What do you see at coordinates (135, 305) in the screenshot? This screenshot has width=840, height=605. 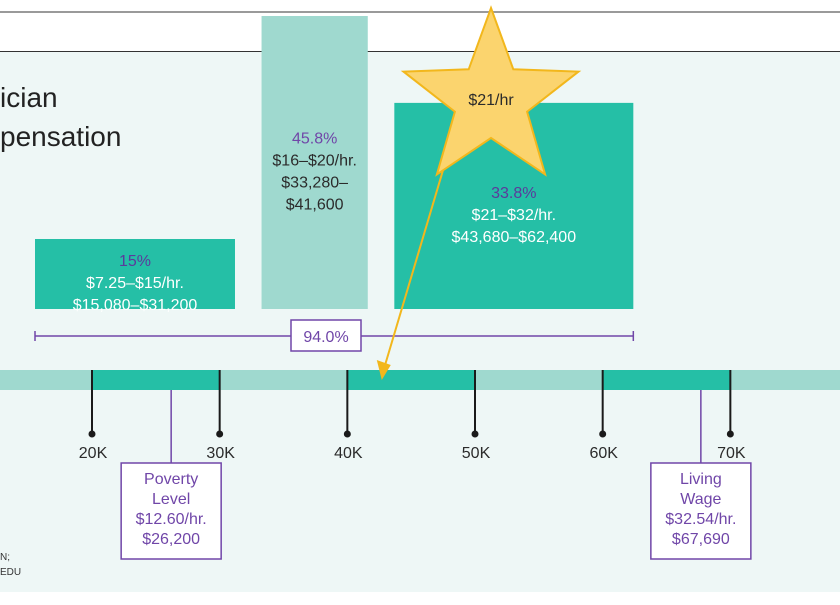 I see `band-1-label-line-2: $15,080–$31,200` at bounding box center [135, 305].